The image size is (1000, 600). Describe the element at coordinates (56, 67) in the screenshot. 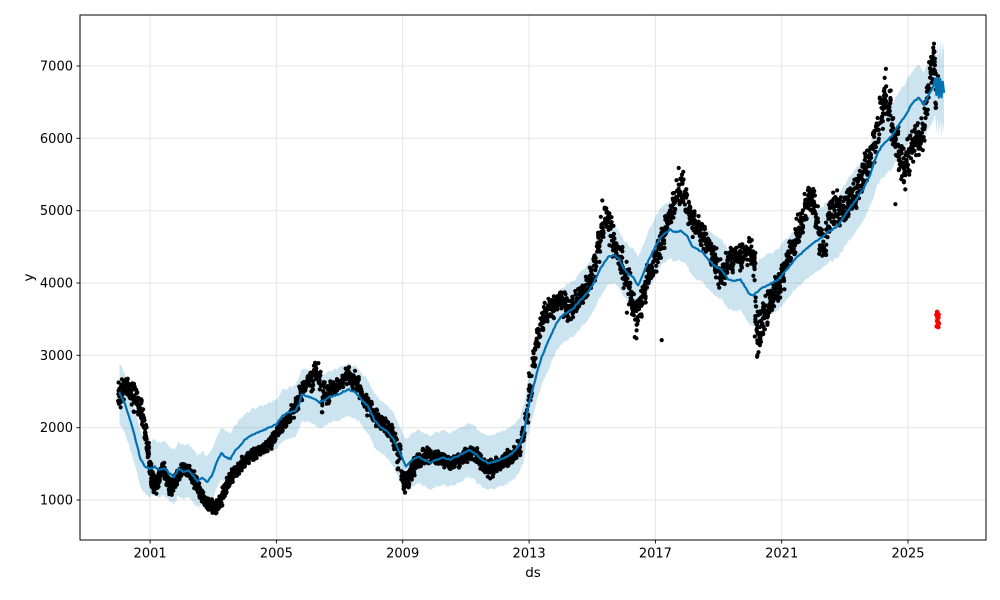

I see `y-tick-label: 7000` at that location.